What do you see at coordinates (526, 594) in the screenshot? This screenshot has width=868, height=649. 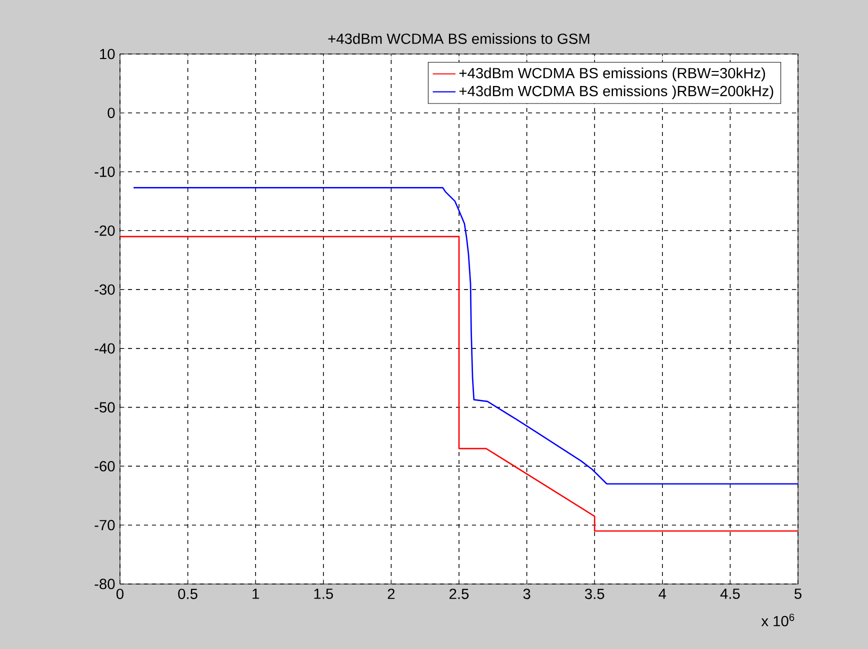 I see `x-tick-label: 3` at bounding box center [526, 594].